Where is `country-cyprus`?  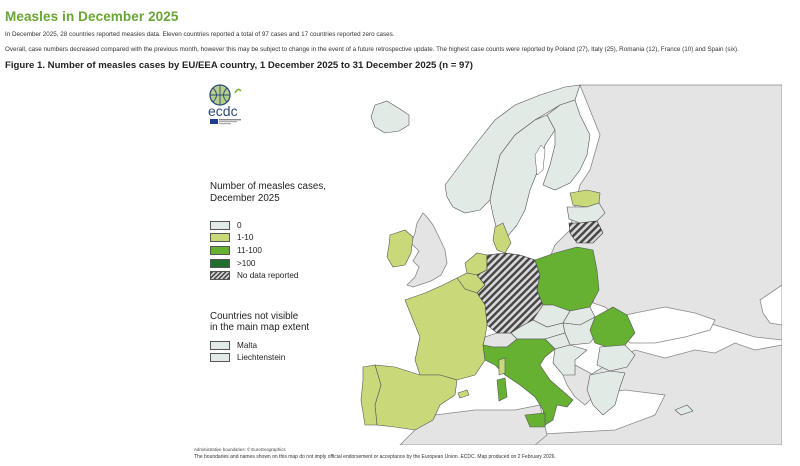 country-cyprus is located at coordinates (684, 410).